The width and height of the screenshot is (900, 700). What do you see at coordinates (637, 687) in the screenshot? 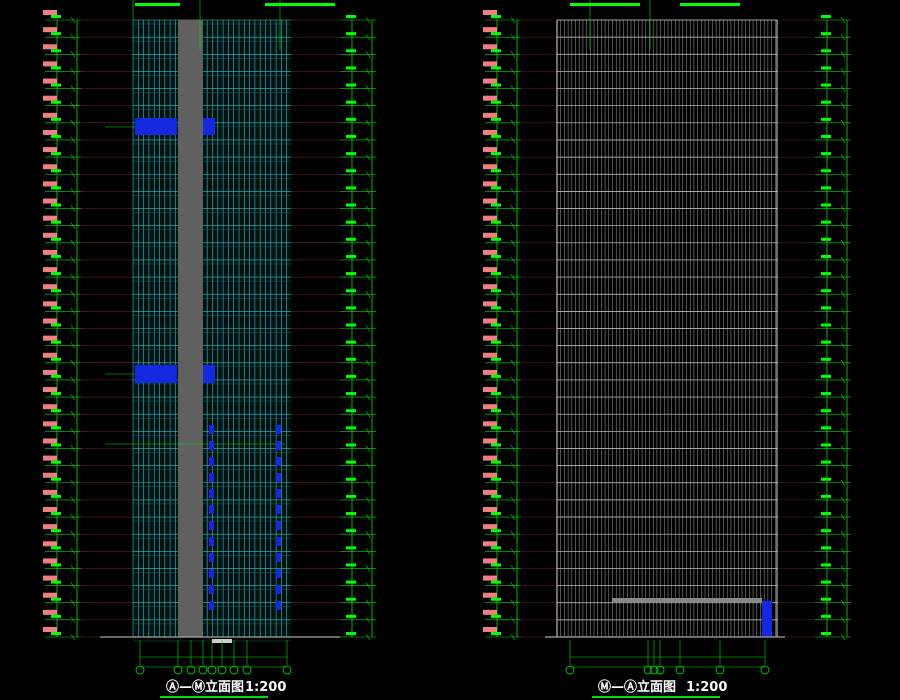
I see `drawing-title: Ⓜ—Ⓐ立面图` at bounding box center [637, 687].